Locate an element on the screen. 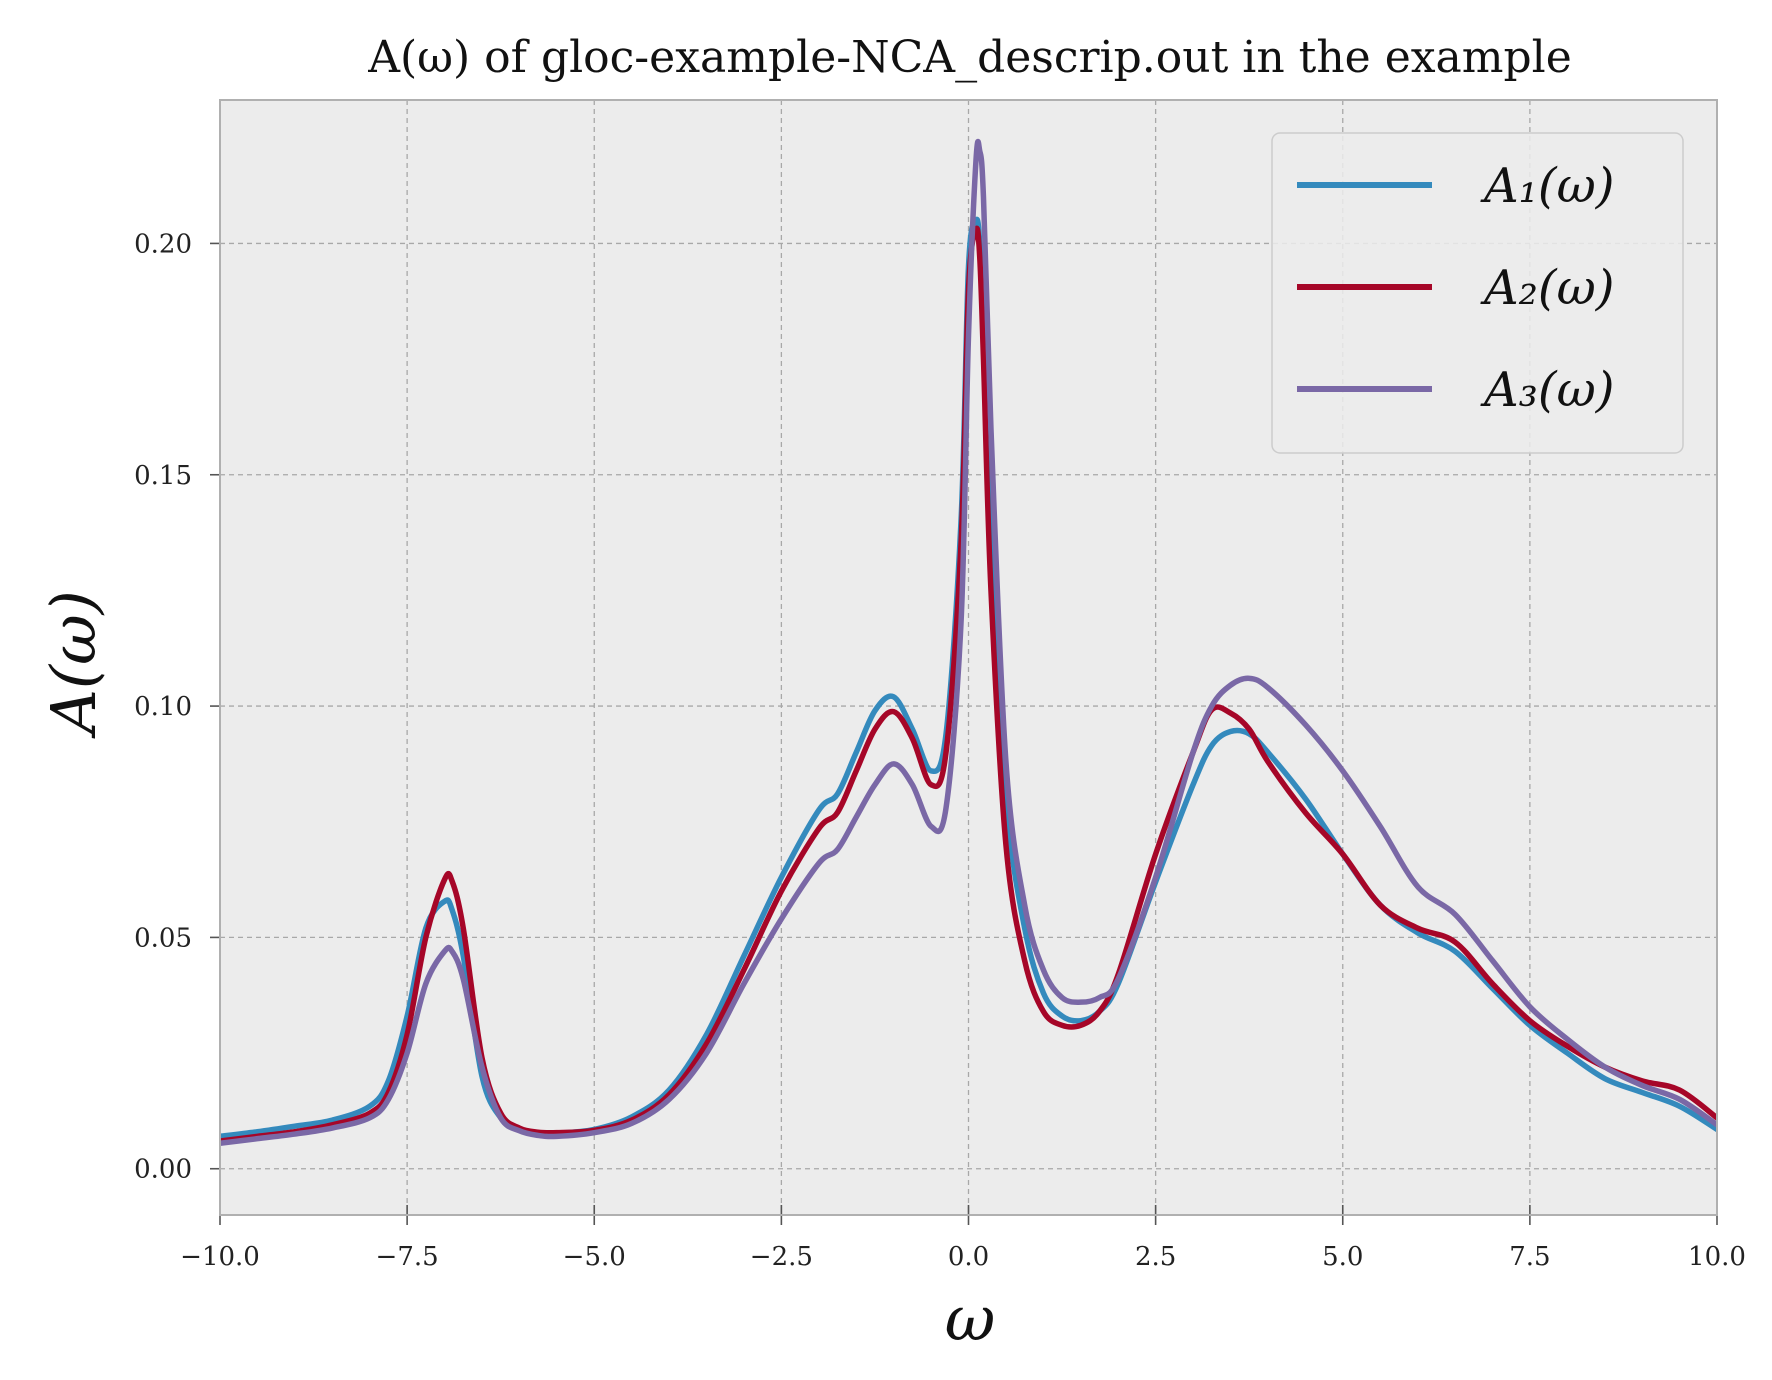 The height and width of the screenshot is (1380, 1772). x-tick-label: −10.0 is located at coordinates (220, 1257).